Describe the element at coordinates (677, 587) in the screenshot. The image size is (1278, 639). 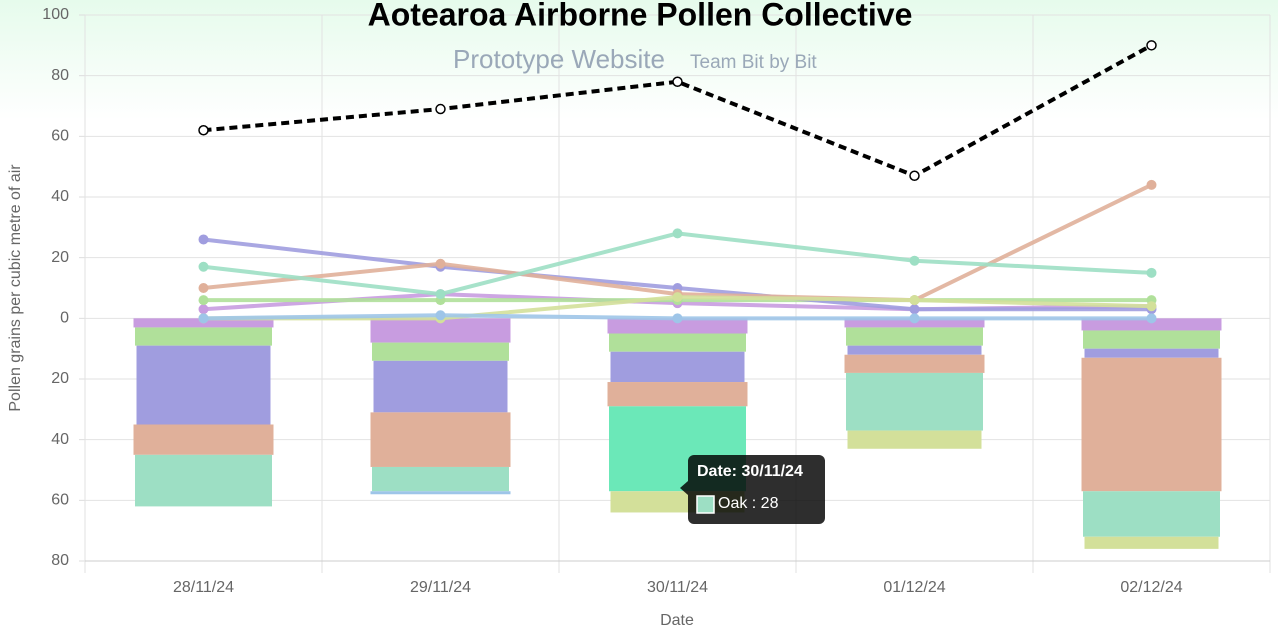
I see `x-tick-label: 30/11/24` at that location.